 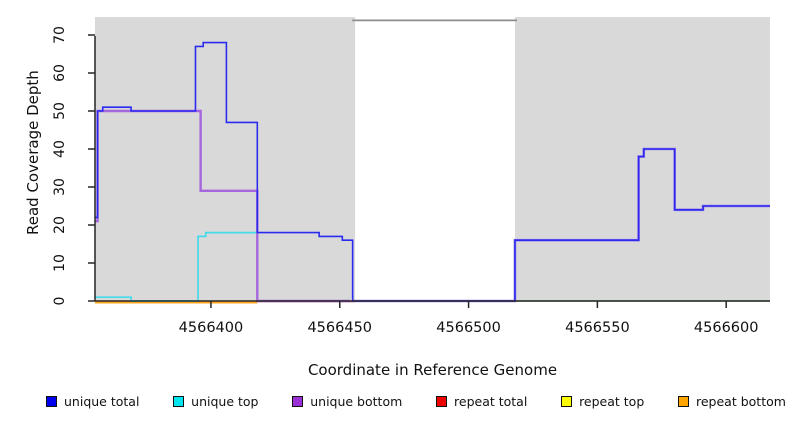 What do you see at coordinates (60, 263) in the screenshot?
I see `y-tick-label: 10` at bounding box center [60, 263].